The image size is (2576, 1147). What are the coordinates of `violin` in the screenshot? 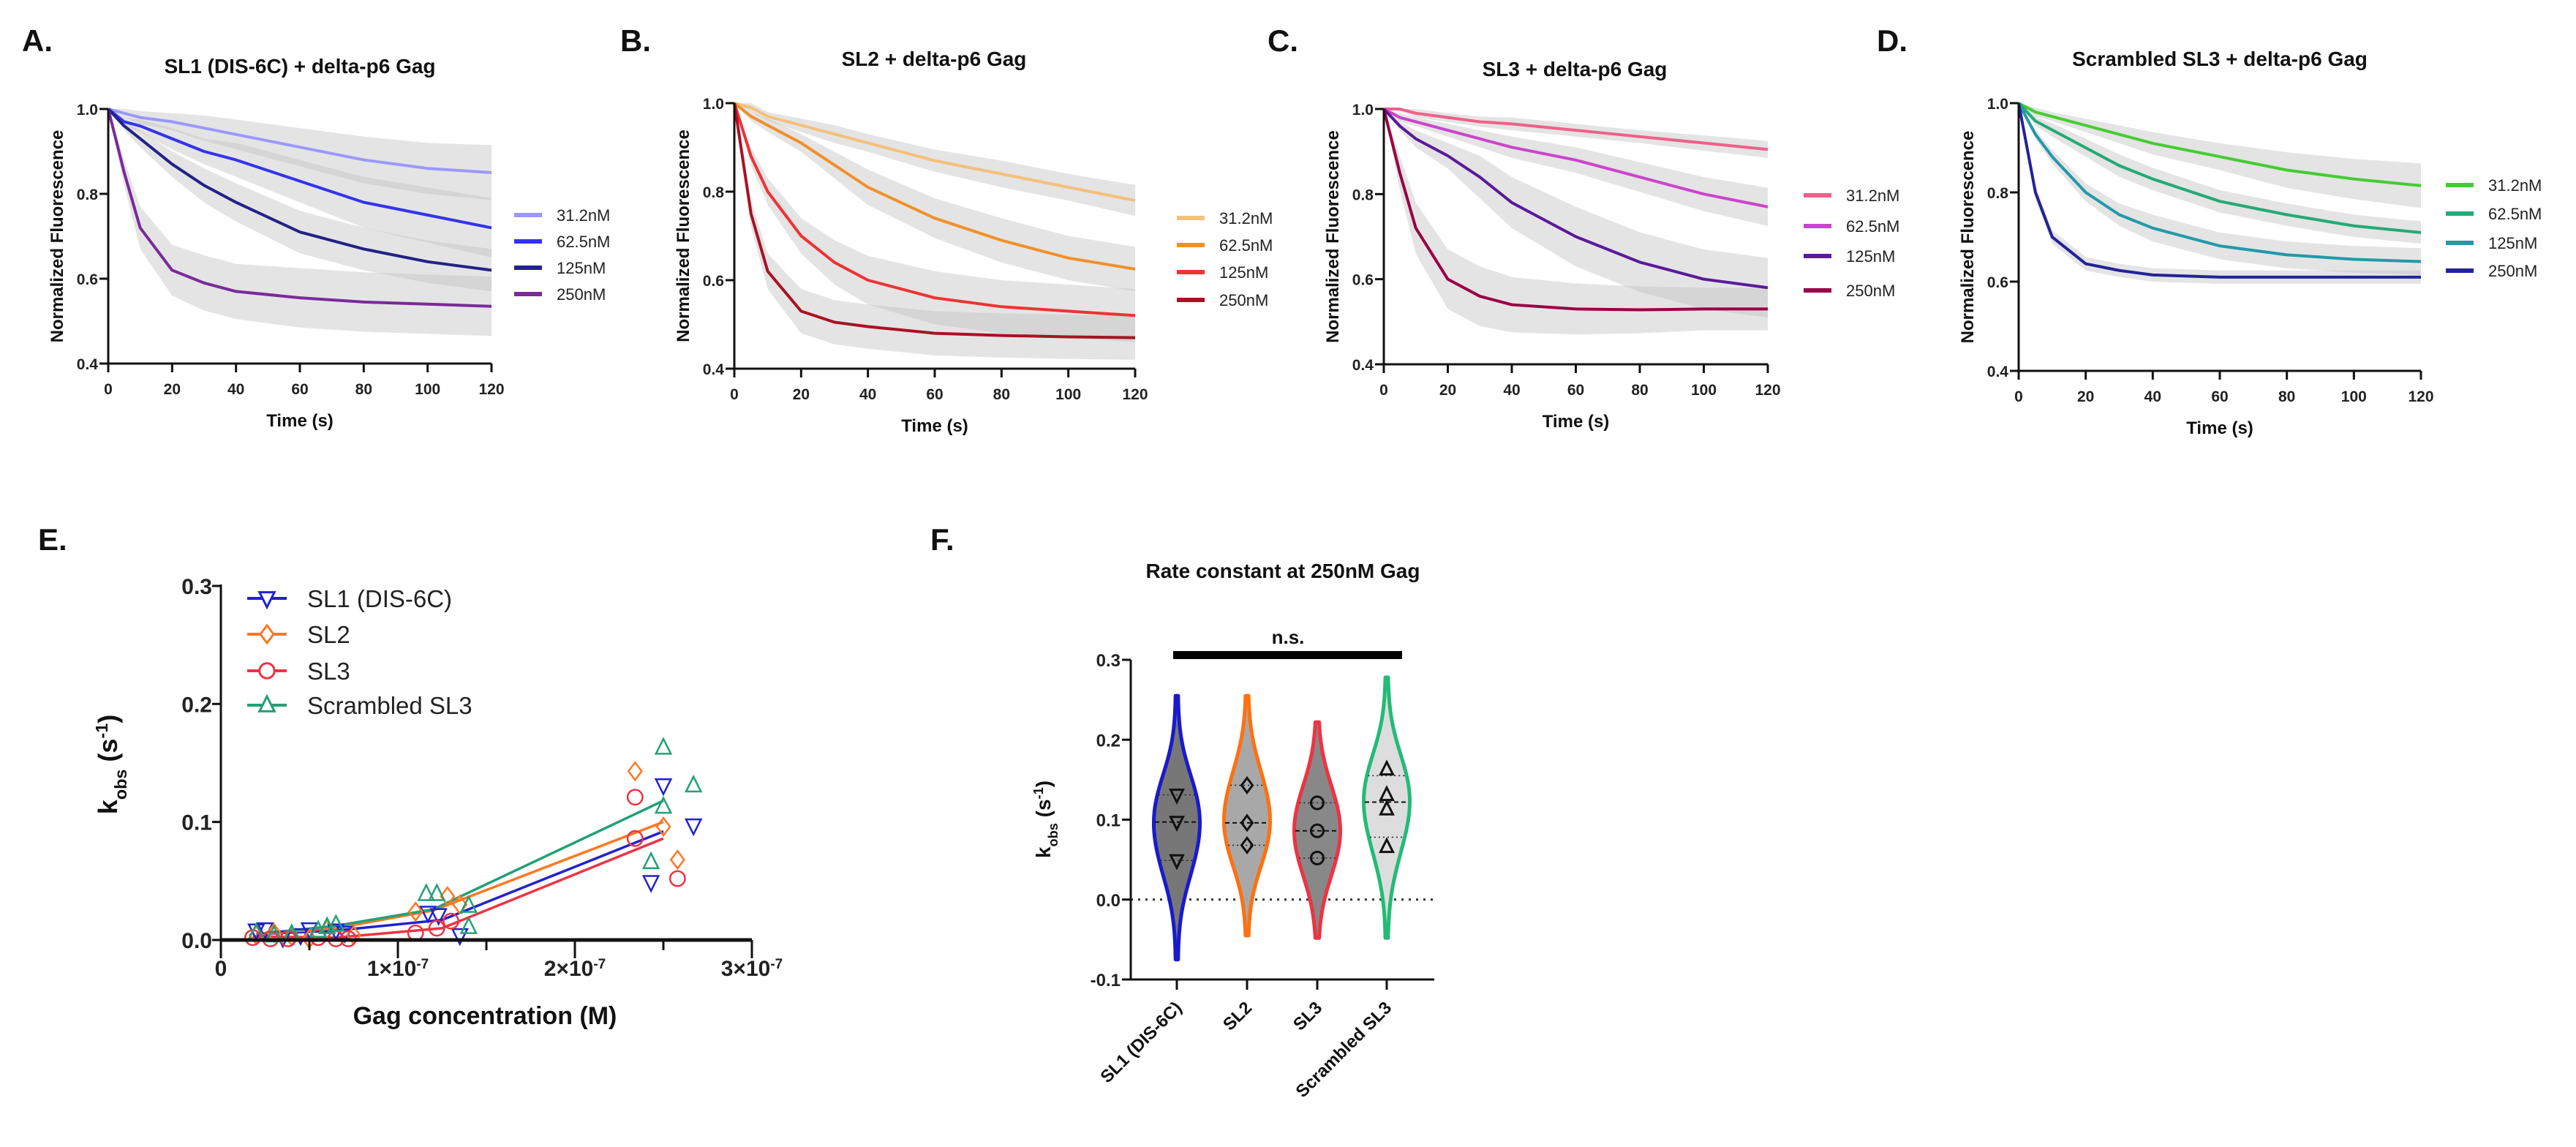 It's located at (1317, 830).